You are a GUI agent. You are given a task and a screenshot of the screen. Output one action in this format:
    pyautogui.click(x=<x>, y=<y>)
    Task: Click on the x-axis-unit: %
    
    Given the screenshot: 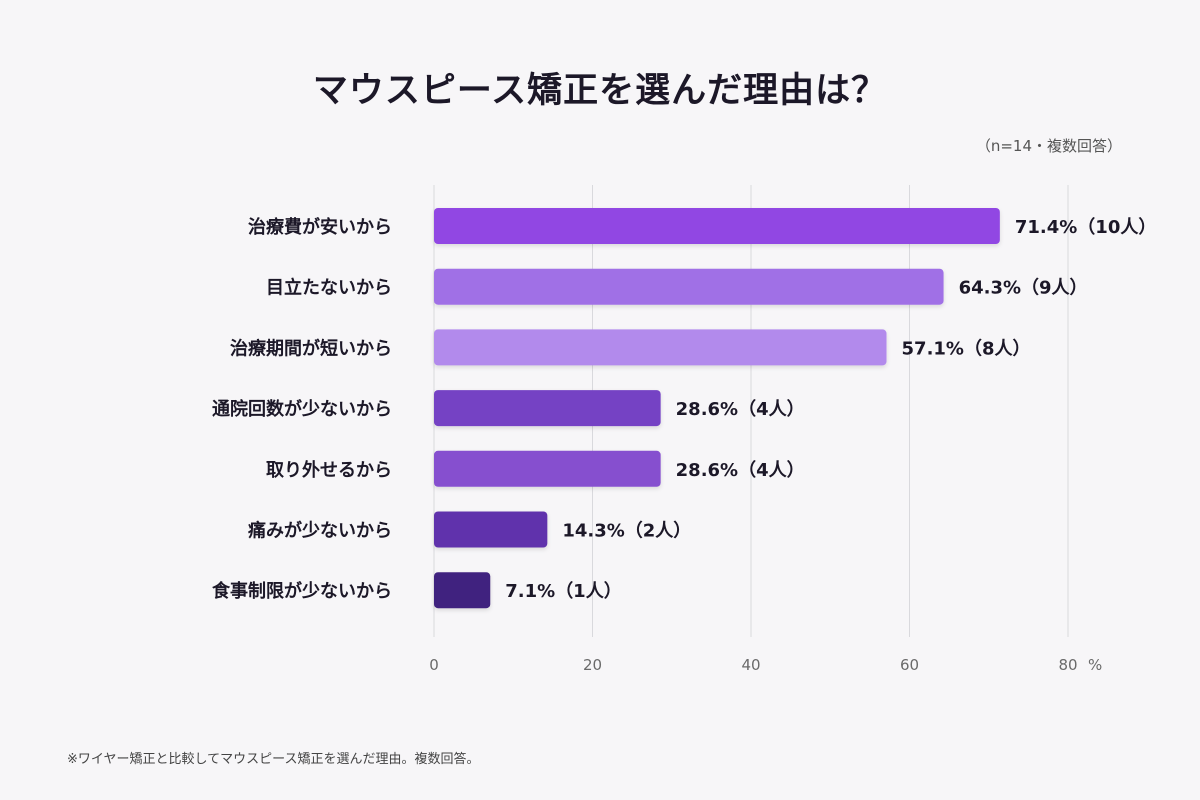 What is the action you would take?
    pyautogui.click(x=1095, y=665)
    